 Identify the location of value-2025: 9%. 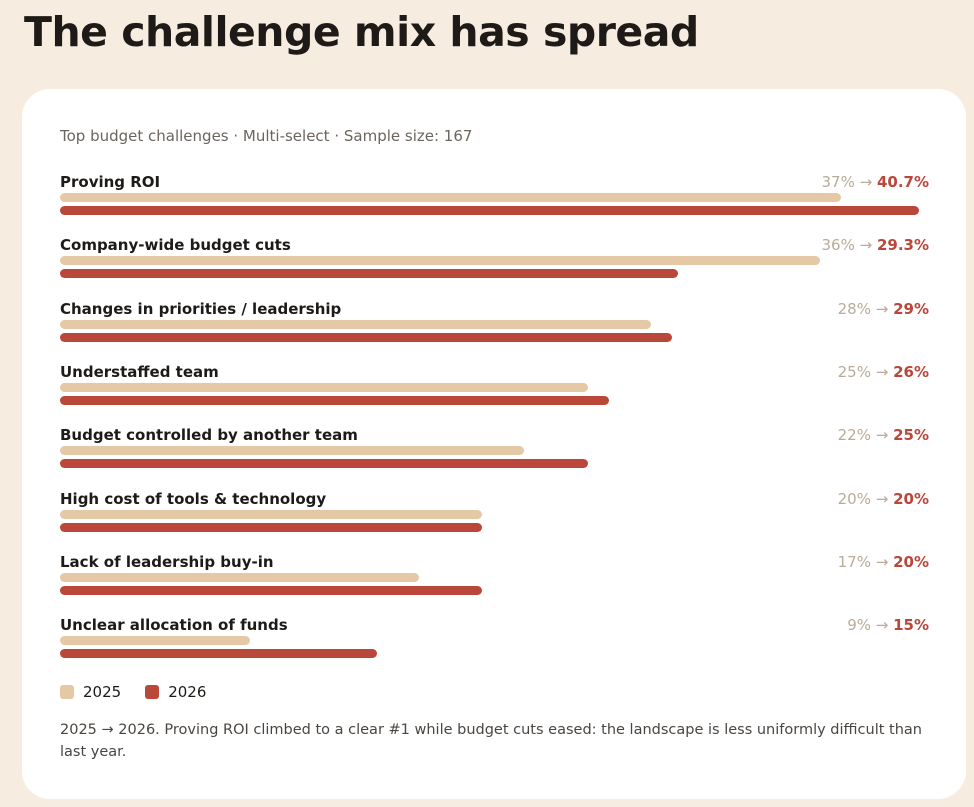
(859, 625).